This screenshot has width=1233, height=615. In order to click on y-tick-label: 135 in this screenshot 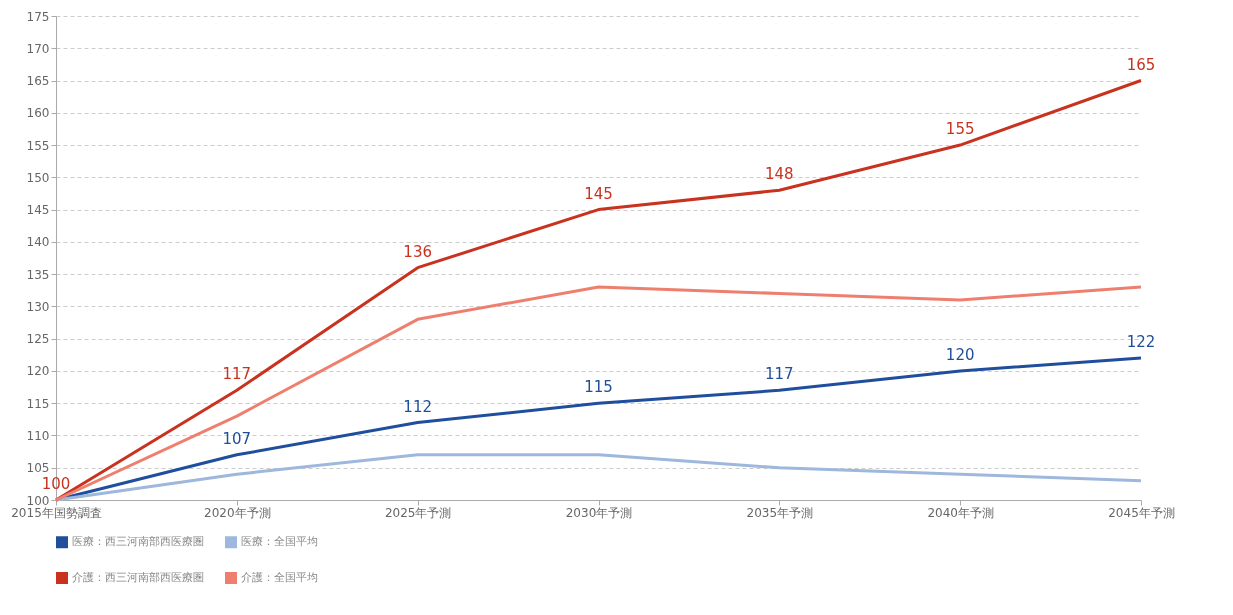, I will do `click(38, 274)`.